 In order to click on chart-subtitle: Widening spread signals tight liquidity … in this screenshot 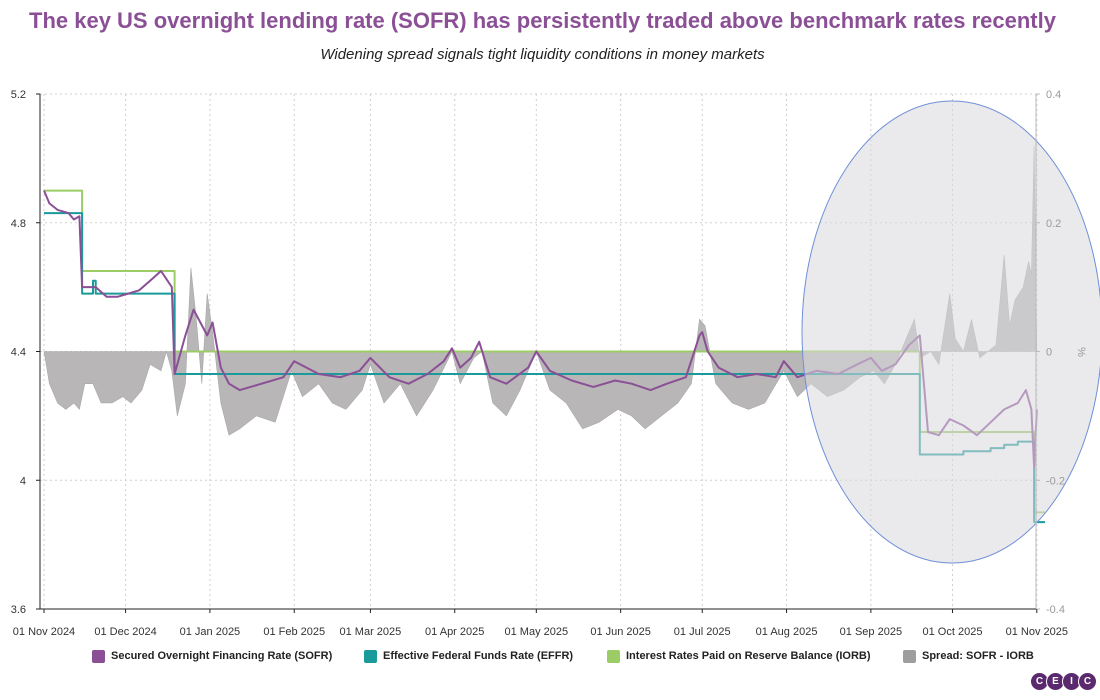, I will do `click(542, 54)`.